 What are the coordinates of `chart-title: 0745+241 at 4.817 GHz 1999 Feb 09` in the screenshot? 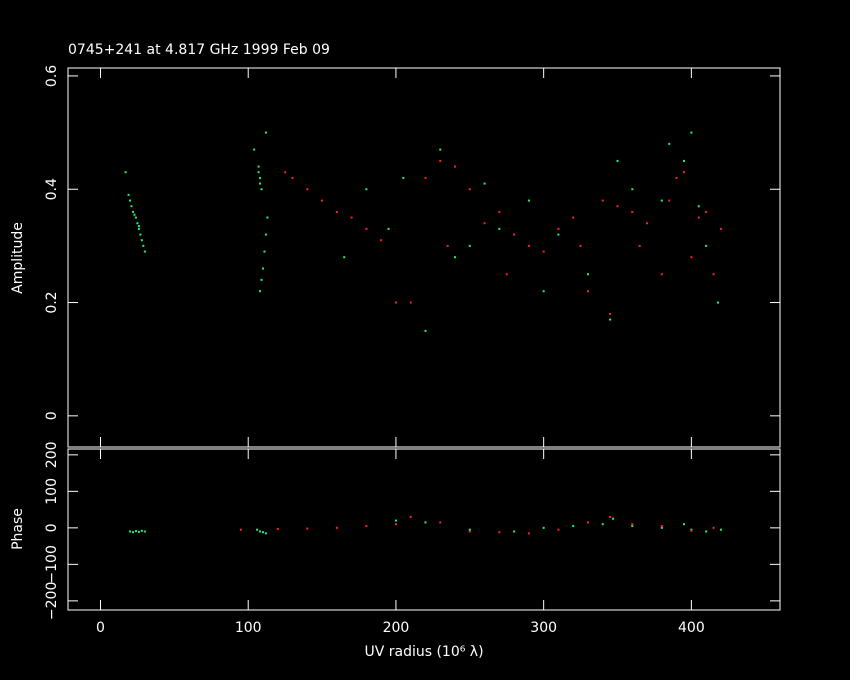 It's located at (199, 50).